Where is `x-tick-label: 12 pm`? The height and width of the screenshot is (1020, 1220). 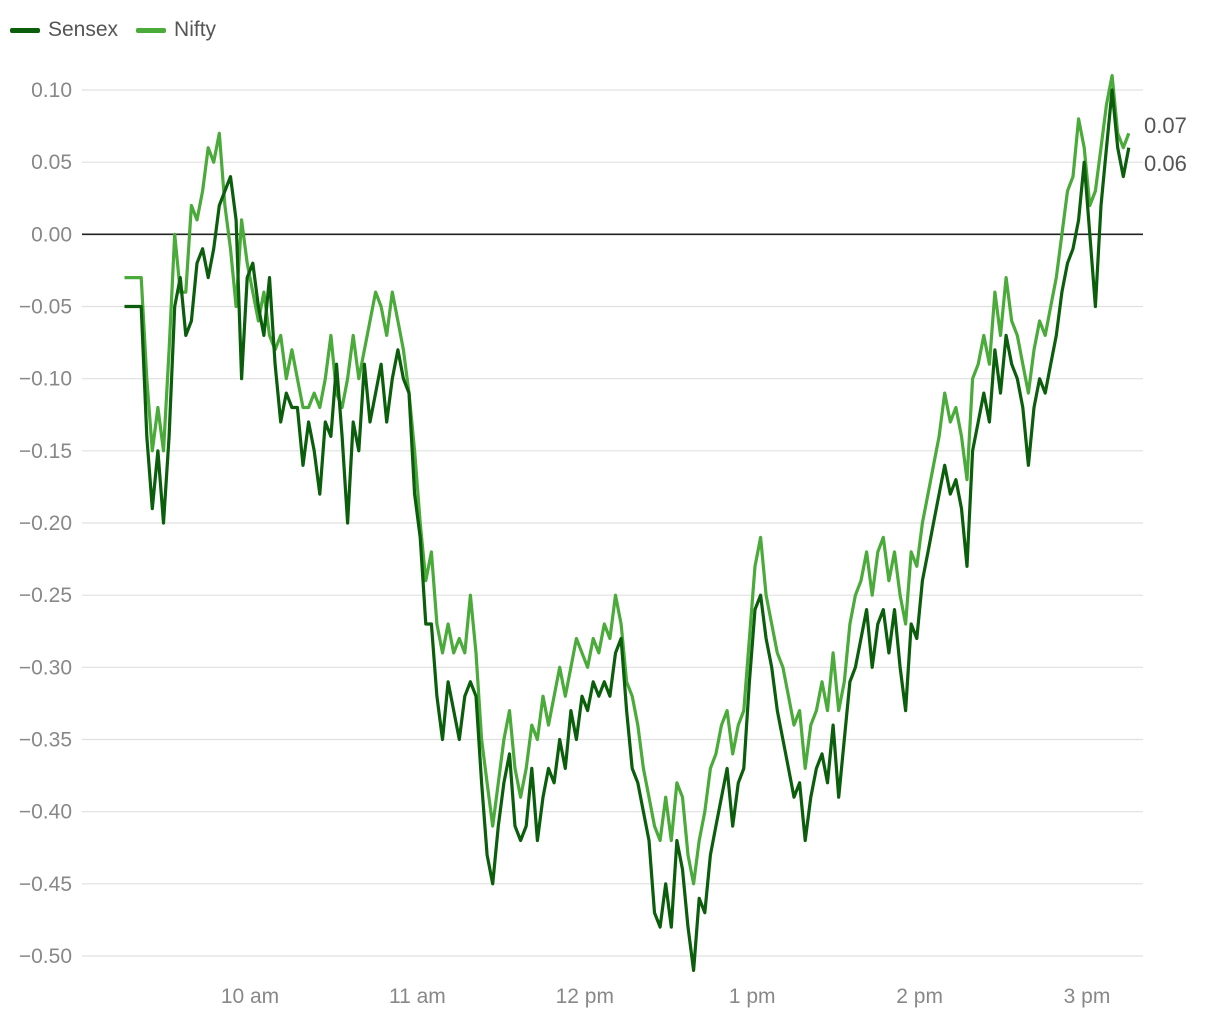 x-tick-label: 12 pm is located at coordinates (585, 996).